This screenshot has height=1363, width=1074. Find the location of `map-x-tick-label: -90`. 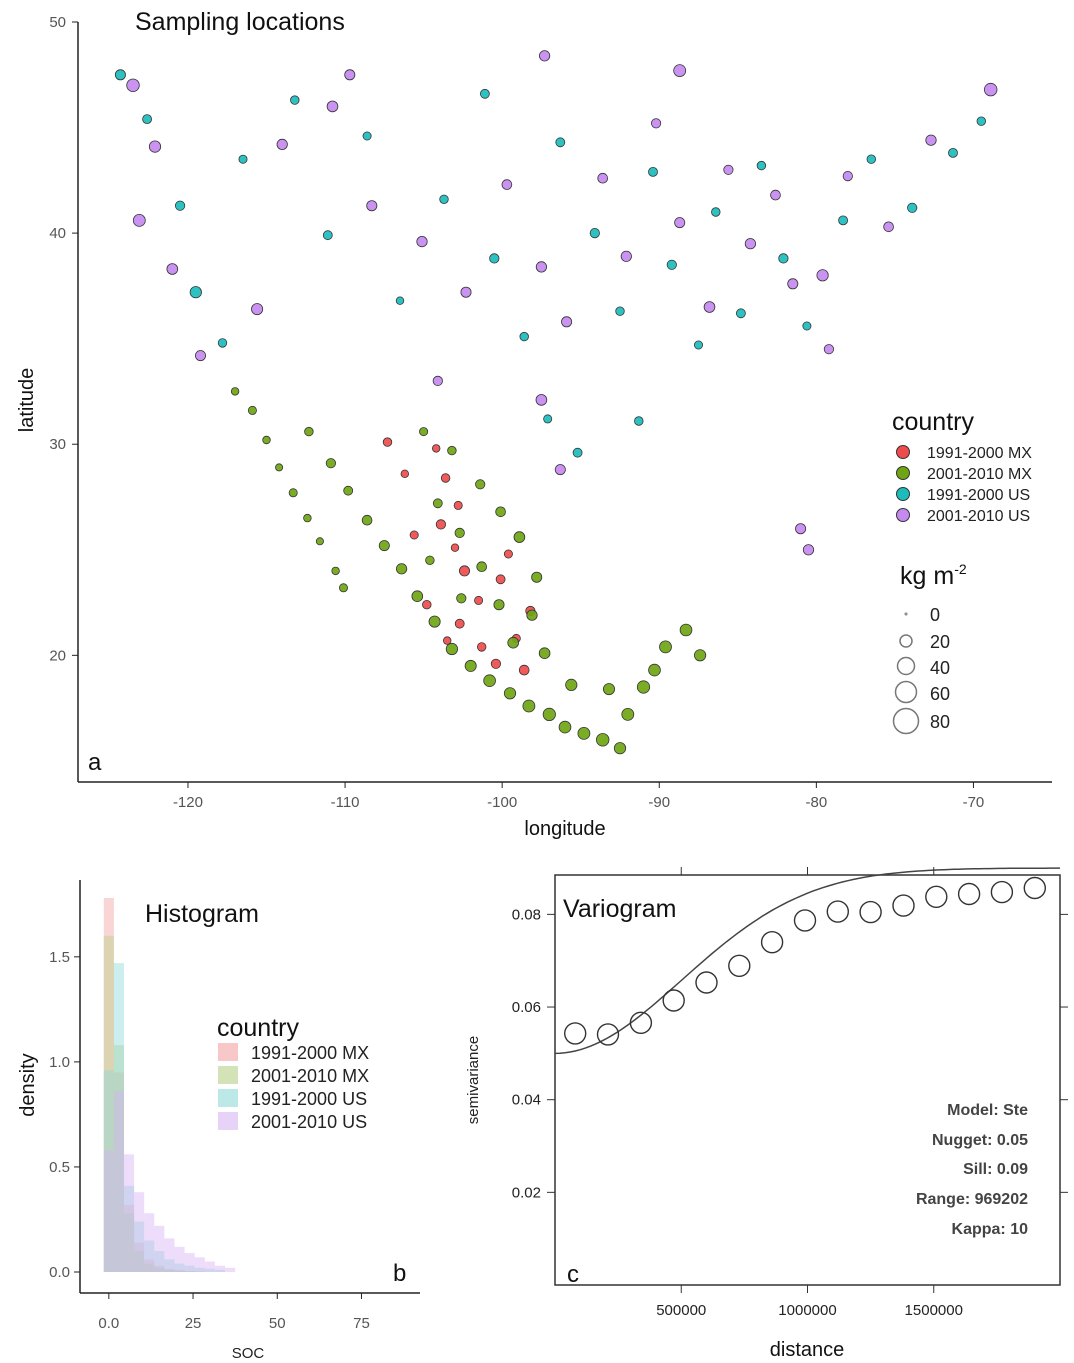

map-x-tick-label: -90 is located at coordinates (659, 802).